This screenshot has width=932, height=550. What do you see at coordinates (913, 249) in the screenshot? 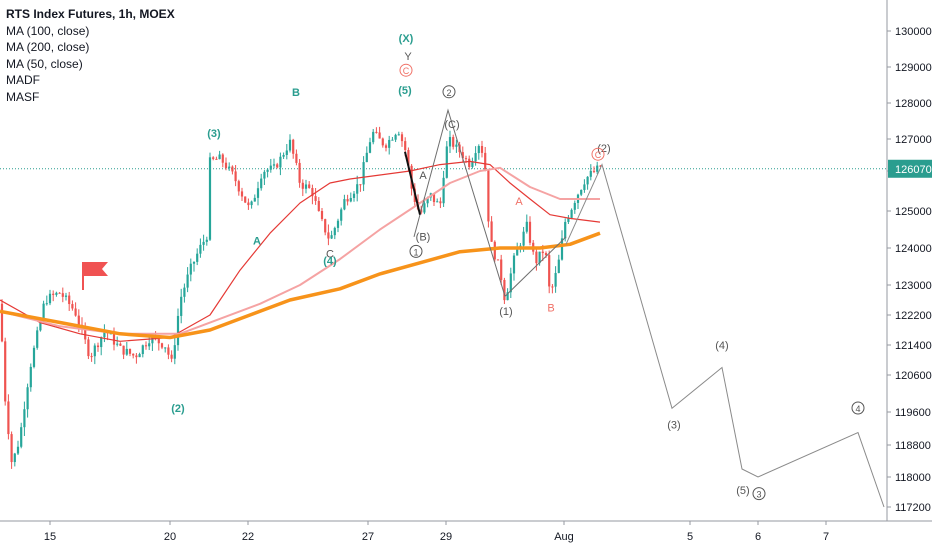
I see `y-tick-label: 124000` at bounding box center [913, 249].